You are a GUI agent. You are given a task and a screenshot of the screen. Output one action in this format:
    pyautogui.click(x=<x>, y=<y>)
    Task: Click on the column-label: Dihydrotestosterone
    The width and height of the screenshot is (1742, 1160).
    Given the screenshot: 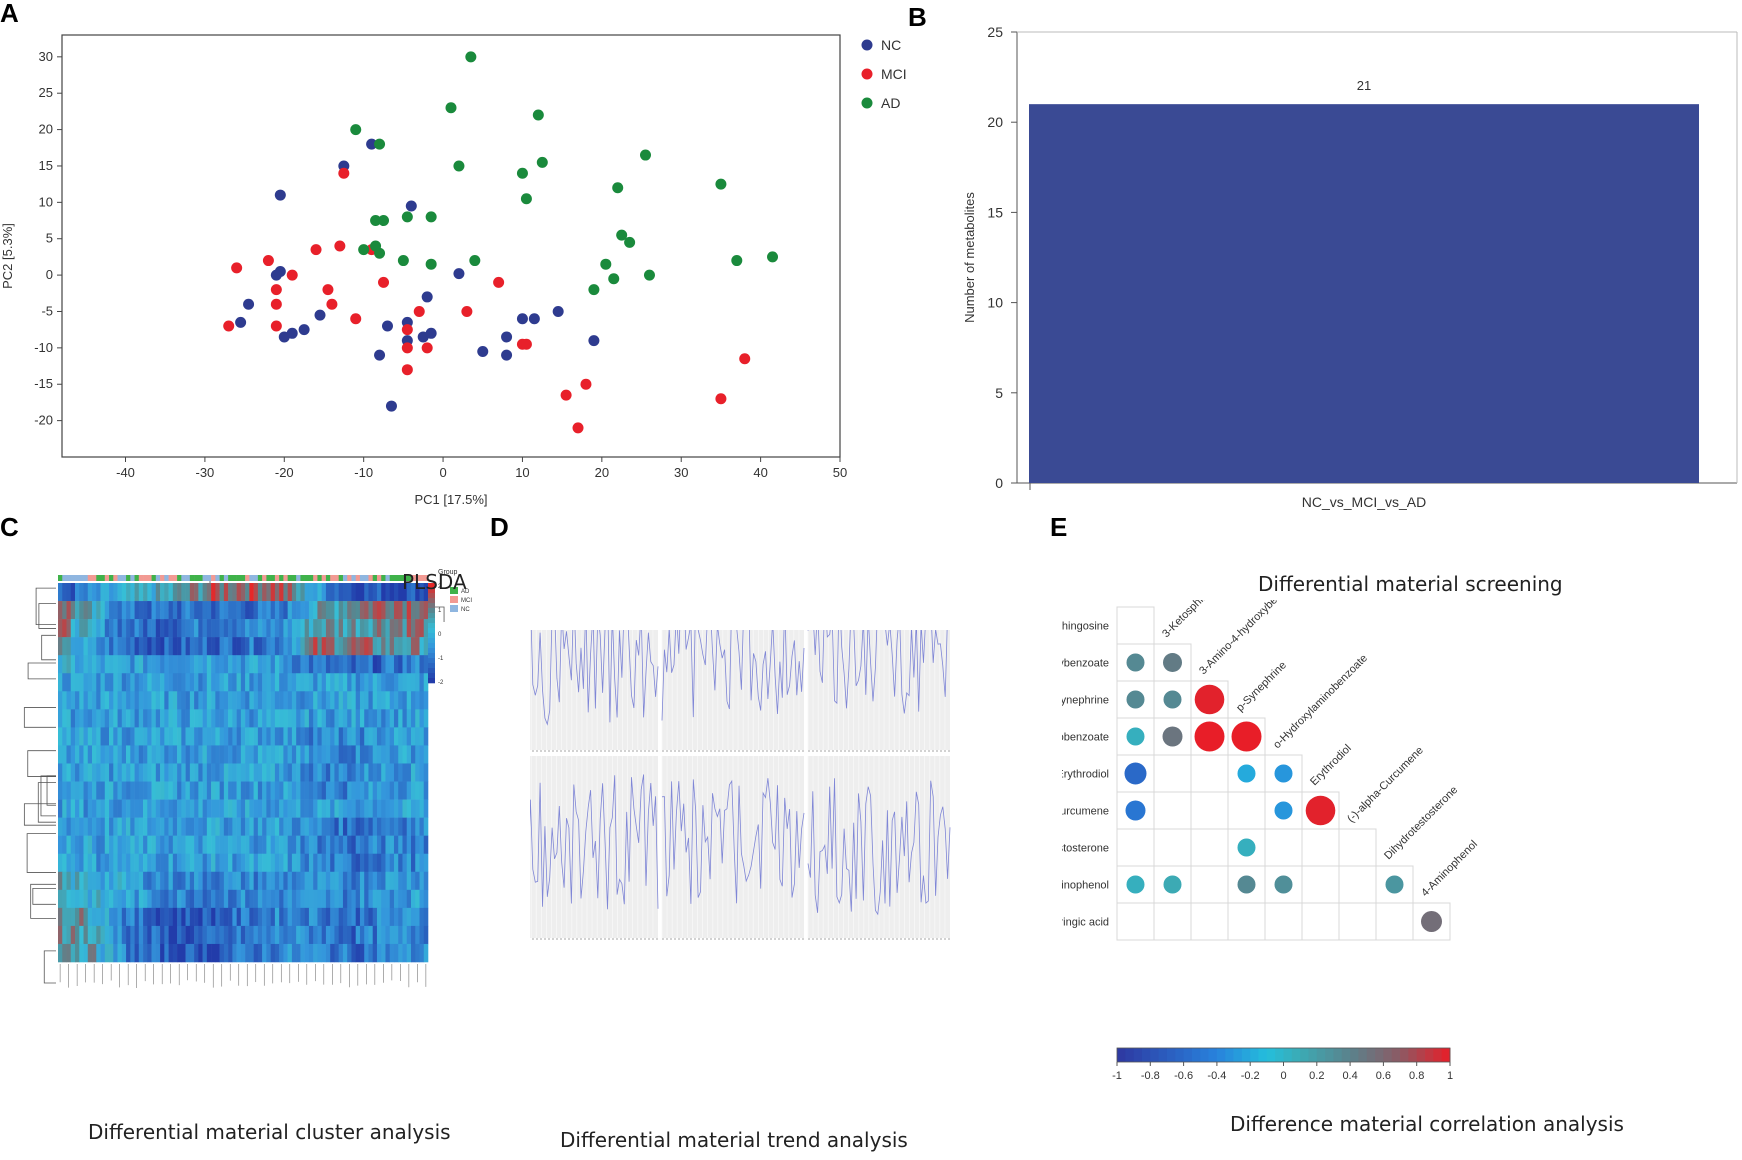 What is the action you would take?
    pyautogui.click(x=1421, y=823)
    